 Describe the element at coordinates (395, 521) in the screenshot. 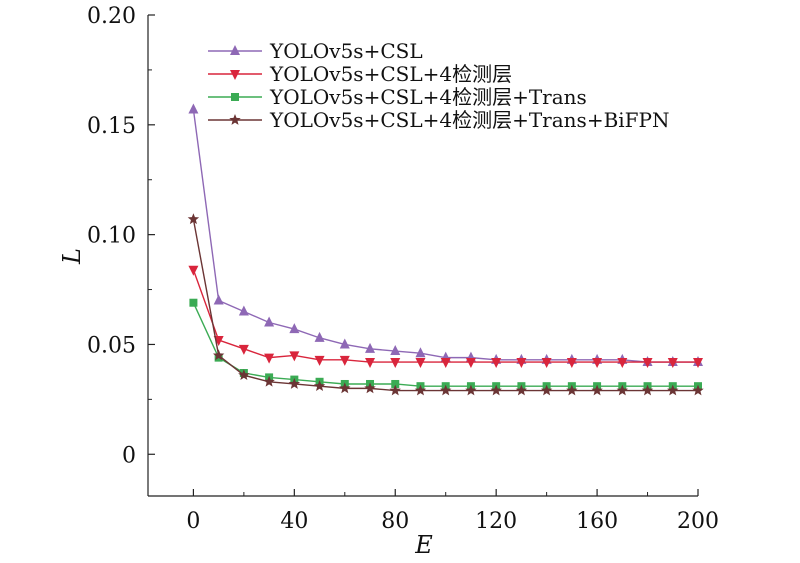

I see `x-tick-label: 80` at that location.